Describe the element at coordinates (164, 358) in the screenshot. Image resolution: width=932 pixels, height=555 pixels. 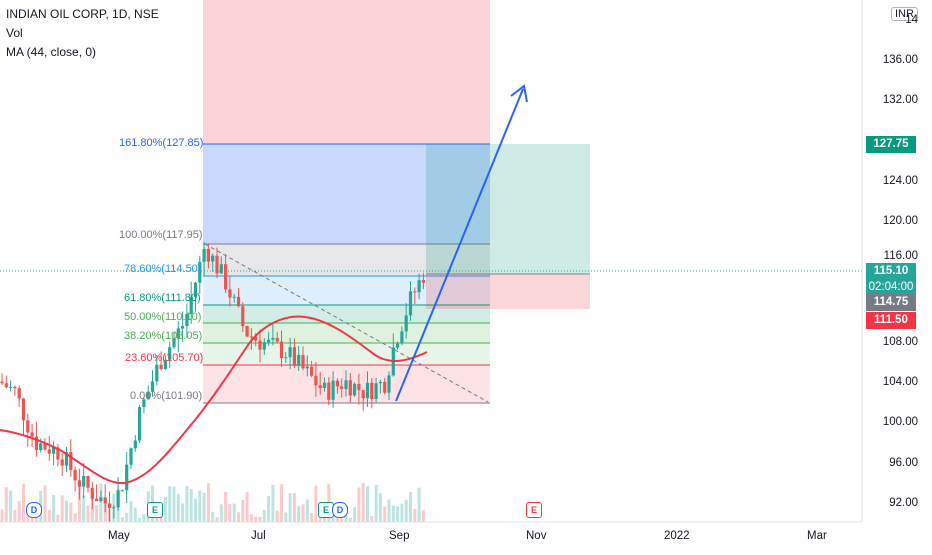
I see `fib-level-label: 23.60%(105.70)` at that location.